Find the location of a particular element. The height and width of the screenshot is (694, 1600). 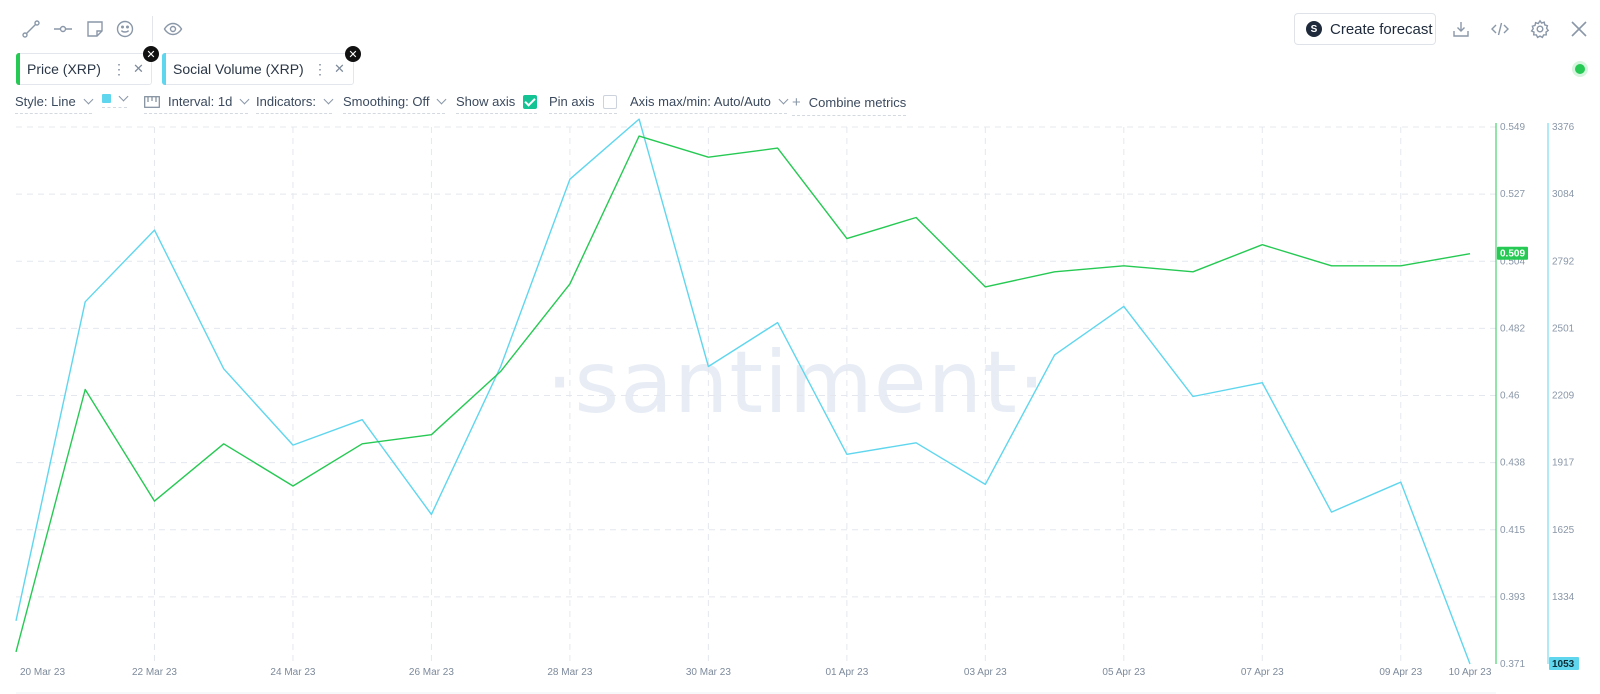

indicators-dropdown: Indicators: is located at coordinates (295, 104).